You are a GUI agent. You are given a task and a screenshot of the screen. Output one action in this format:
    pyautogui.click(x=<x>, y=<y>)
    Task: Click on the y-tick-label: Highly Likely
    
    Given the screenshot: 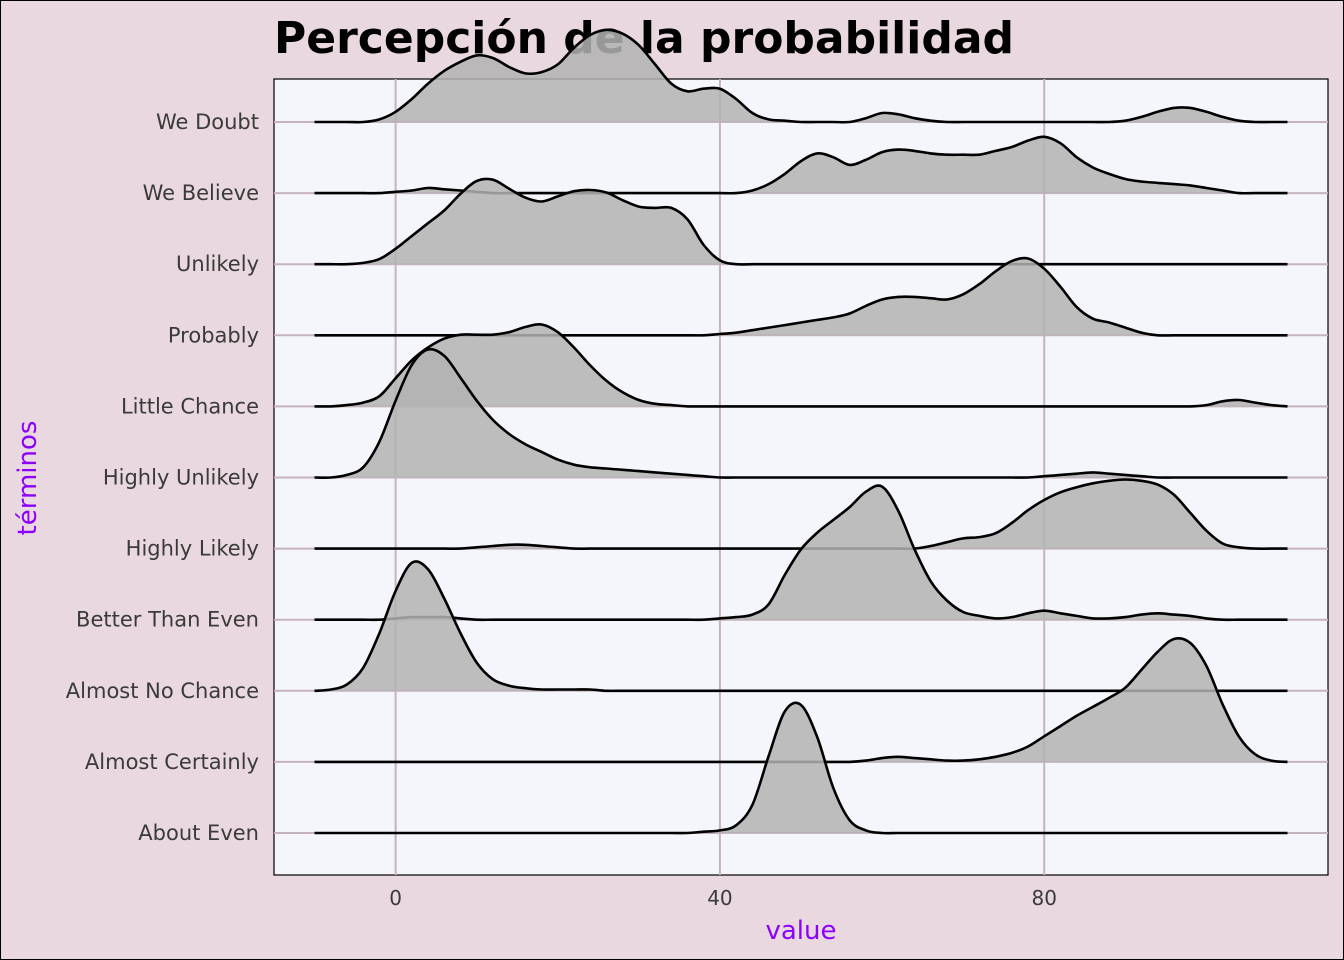 What is the action you would take?
    pyautogui.click(x=192, y=549)
    